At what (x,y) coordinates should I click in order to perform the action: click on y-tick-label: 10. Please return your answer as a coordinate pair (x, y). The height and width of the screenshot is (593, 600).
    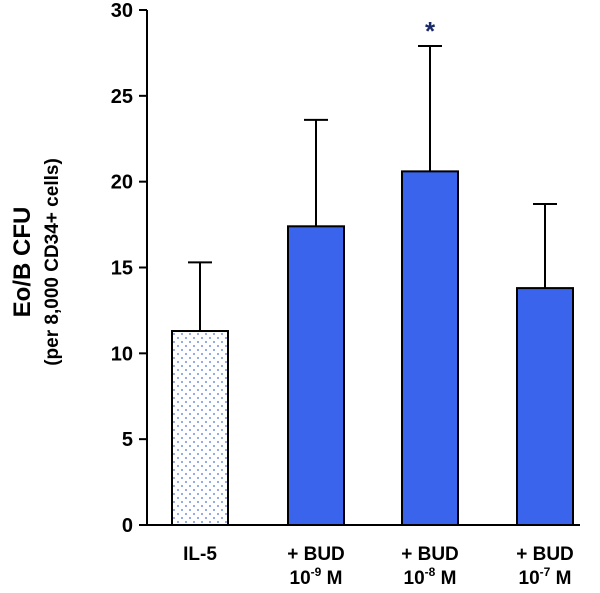
    Looking at the image, I should click on (122, 354).